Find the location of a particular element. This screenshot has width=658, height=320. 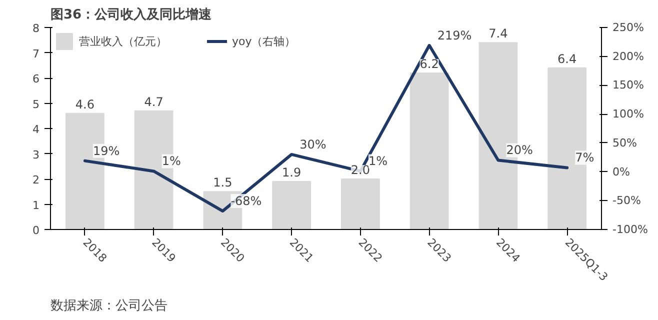

chart-title: 图36：公司收入及同比增速 is located at coordinates (131, 14).